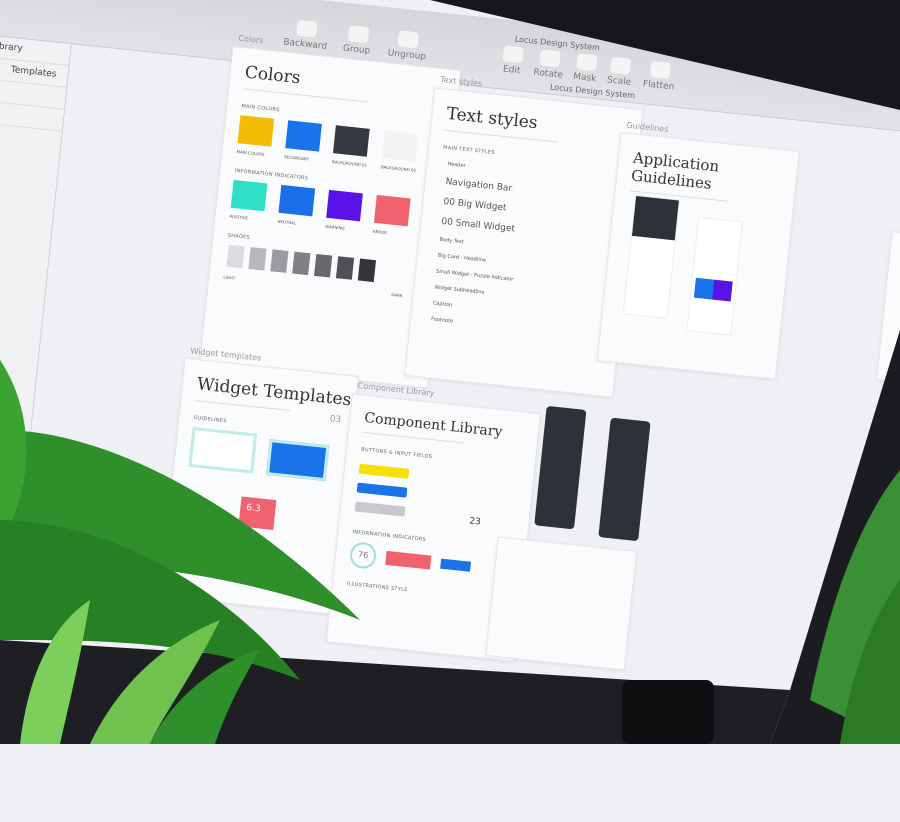 The image size is (900, 822). I want to click on card-widget, so click(298, 460).